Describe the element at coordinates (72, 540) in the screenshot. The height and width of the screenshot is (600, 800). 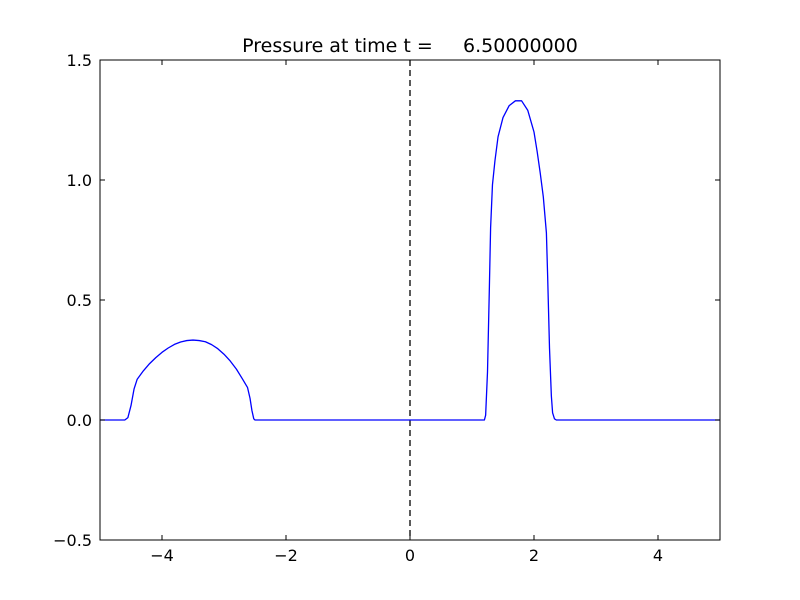
I see `y-tick-label: −0.5` at that location.